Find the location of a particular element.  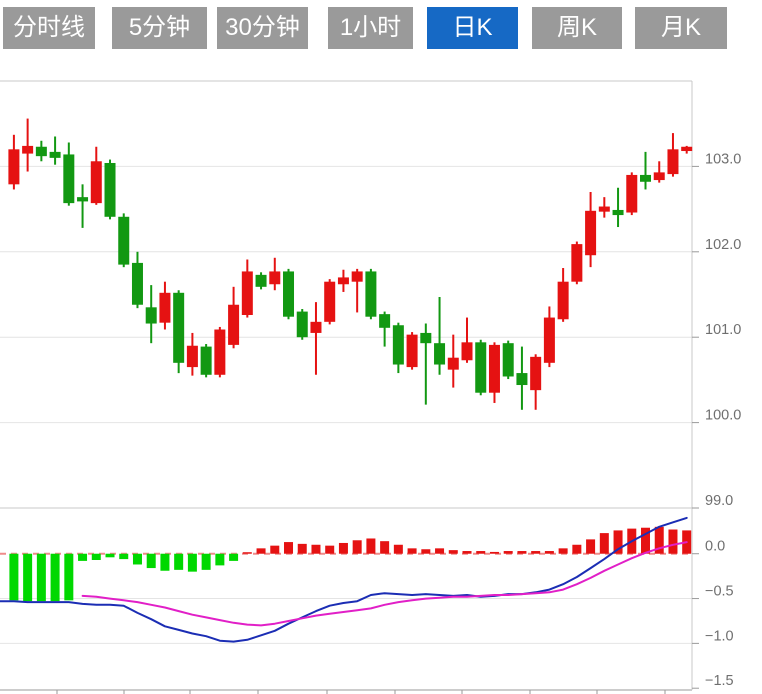

tab-5min: 5分钟 is located at coordinates (159, 28).